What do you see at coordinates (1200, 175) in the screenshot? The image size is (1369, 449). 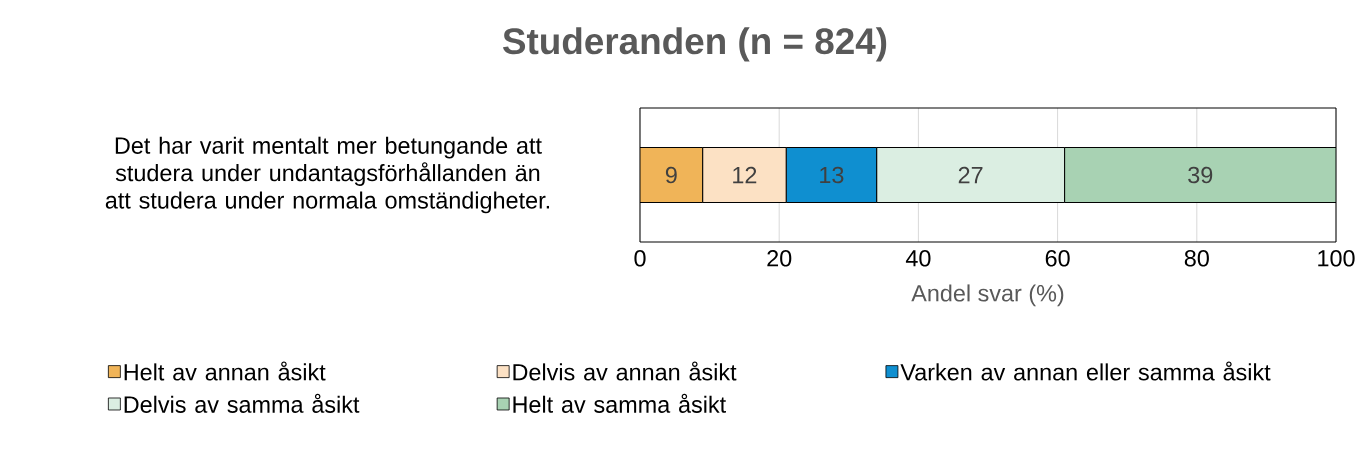 I see `data-label: 39` at bounding box center [1200, 175].